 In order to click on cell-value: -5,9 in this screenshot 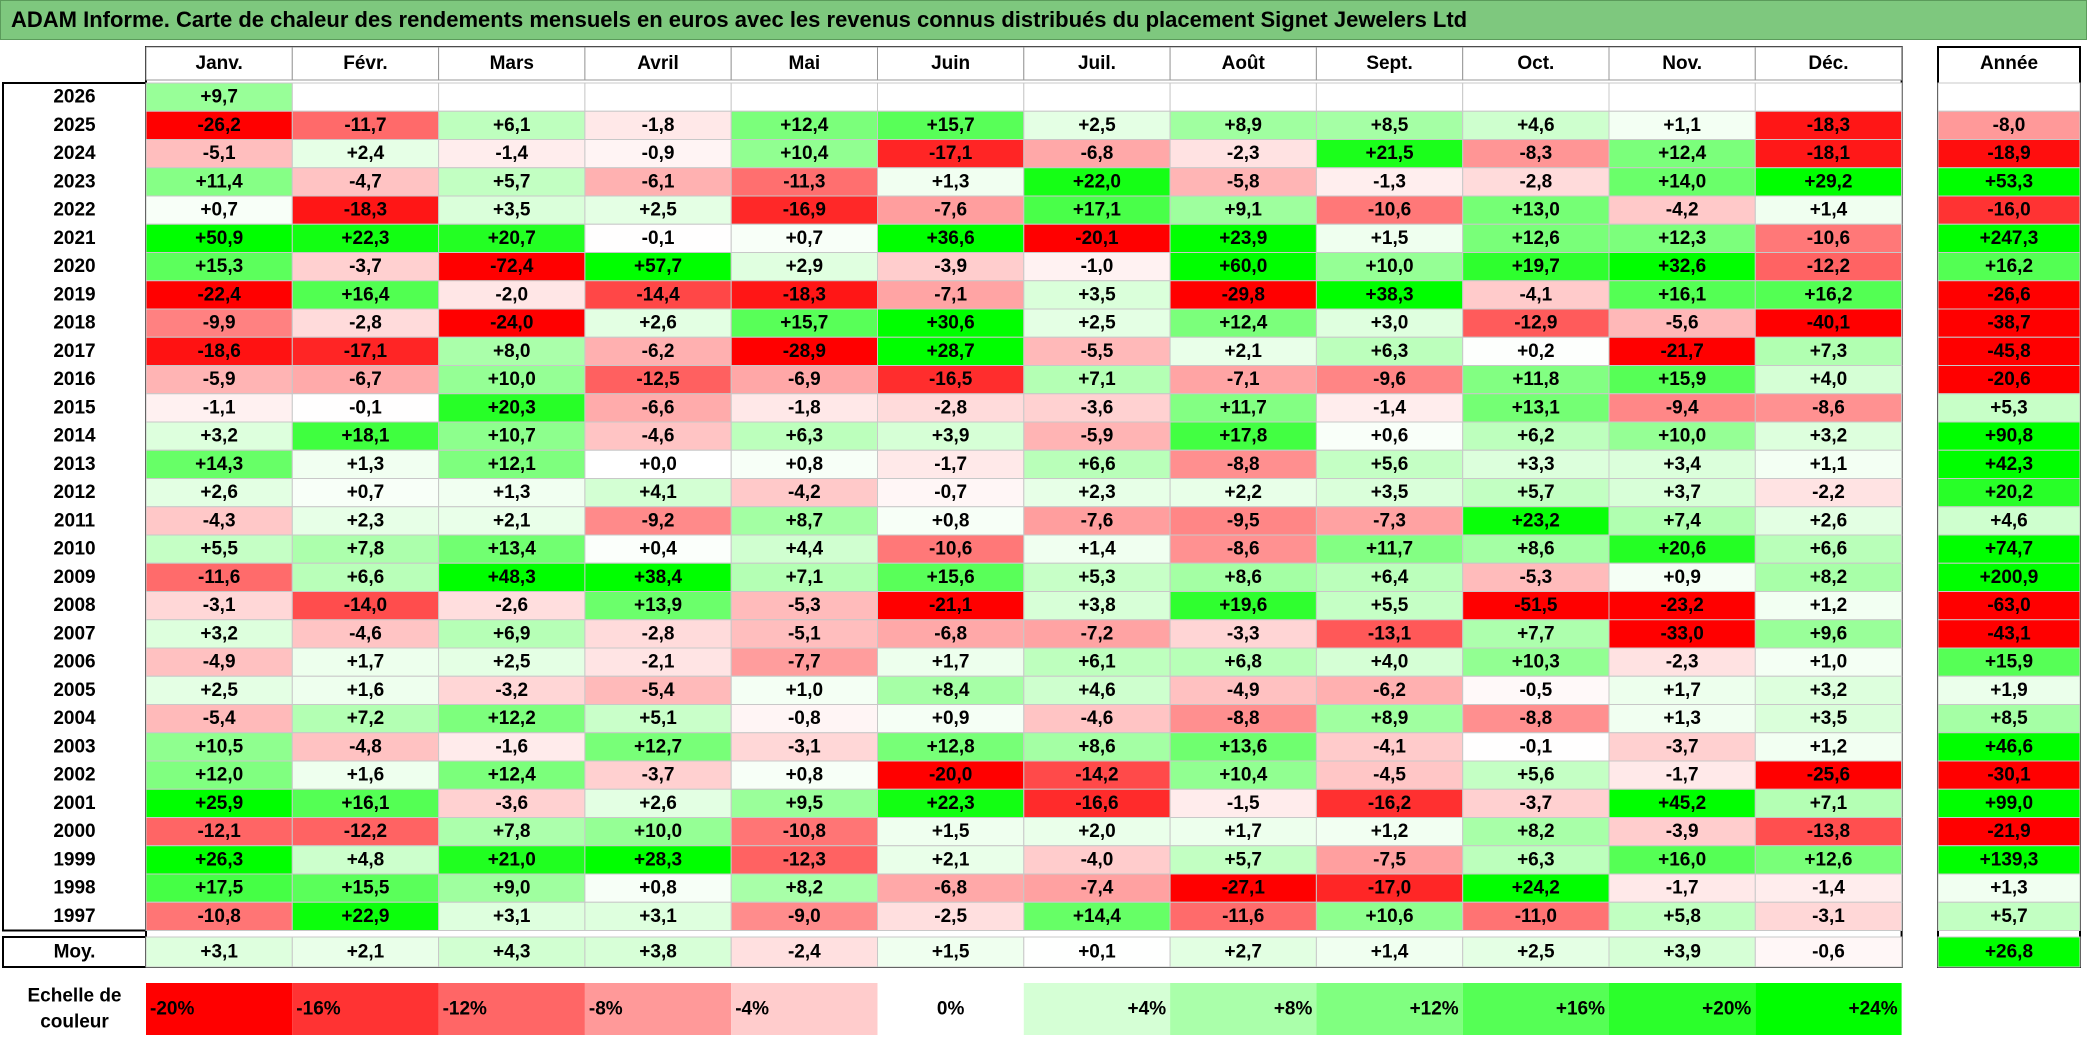, I will do `click(1097, 436)`.